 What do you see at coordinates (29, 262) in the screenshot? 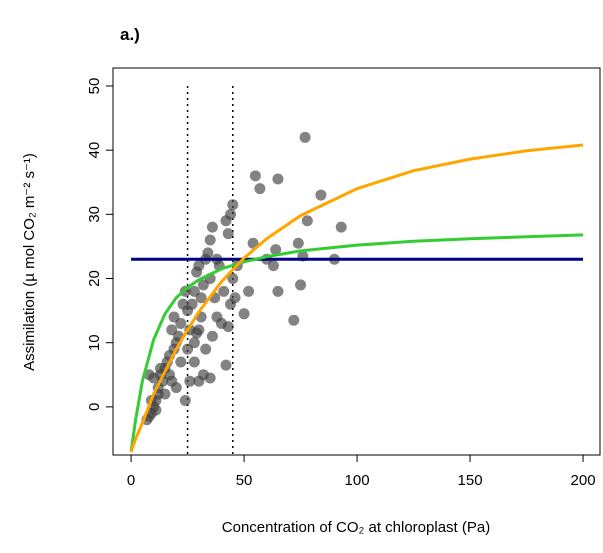
I see `y-axis-label: Assimilation (µ mol CO₂ m⁻² s⁻¹)` at bounding box center [29, 262].